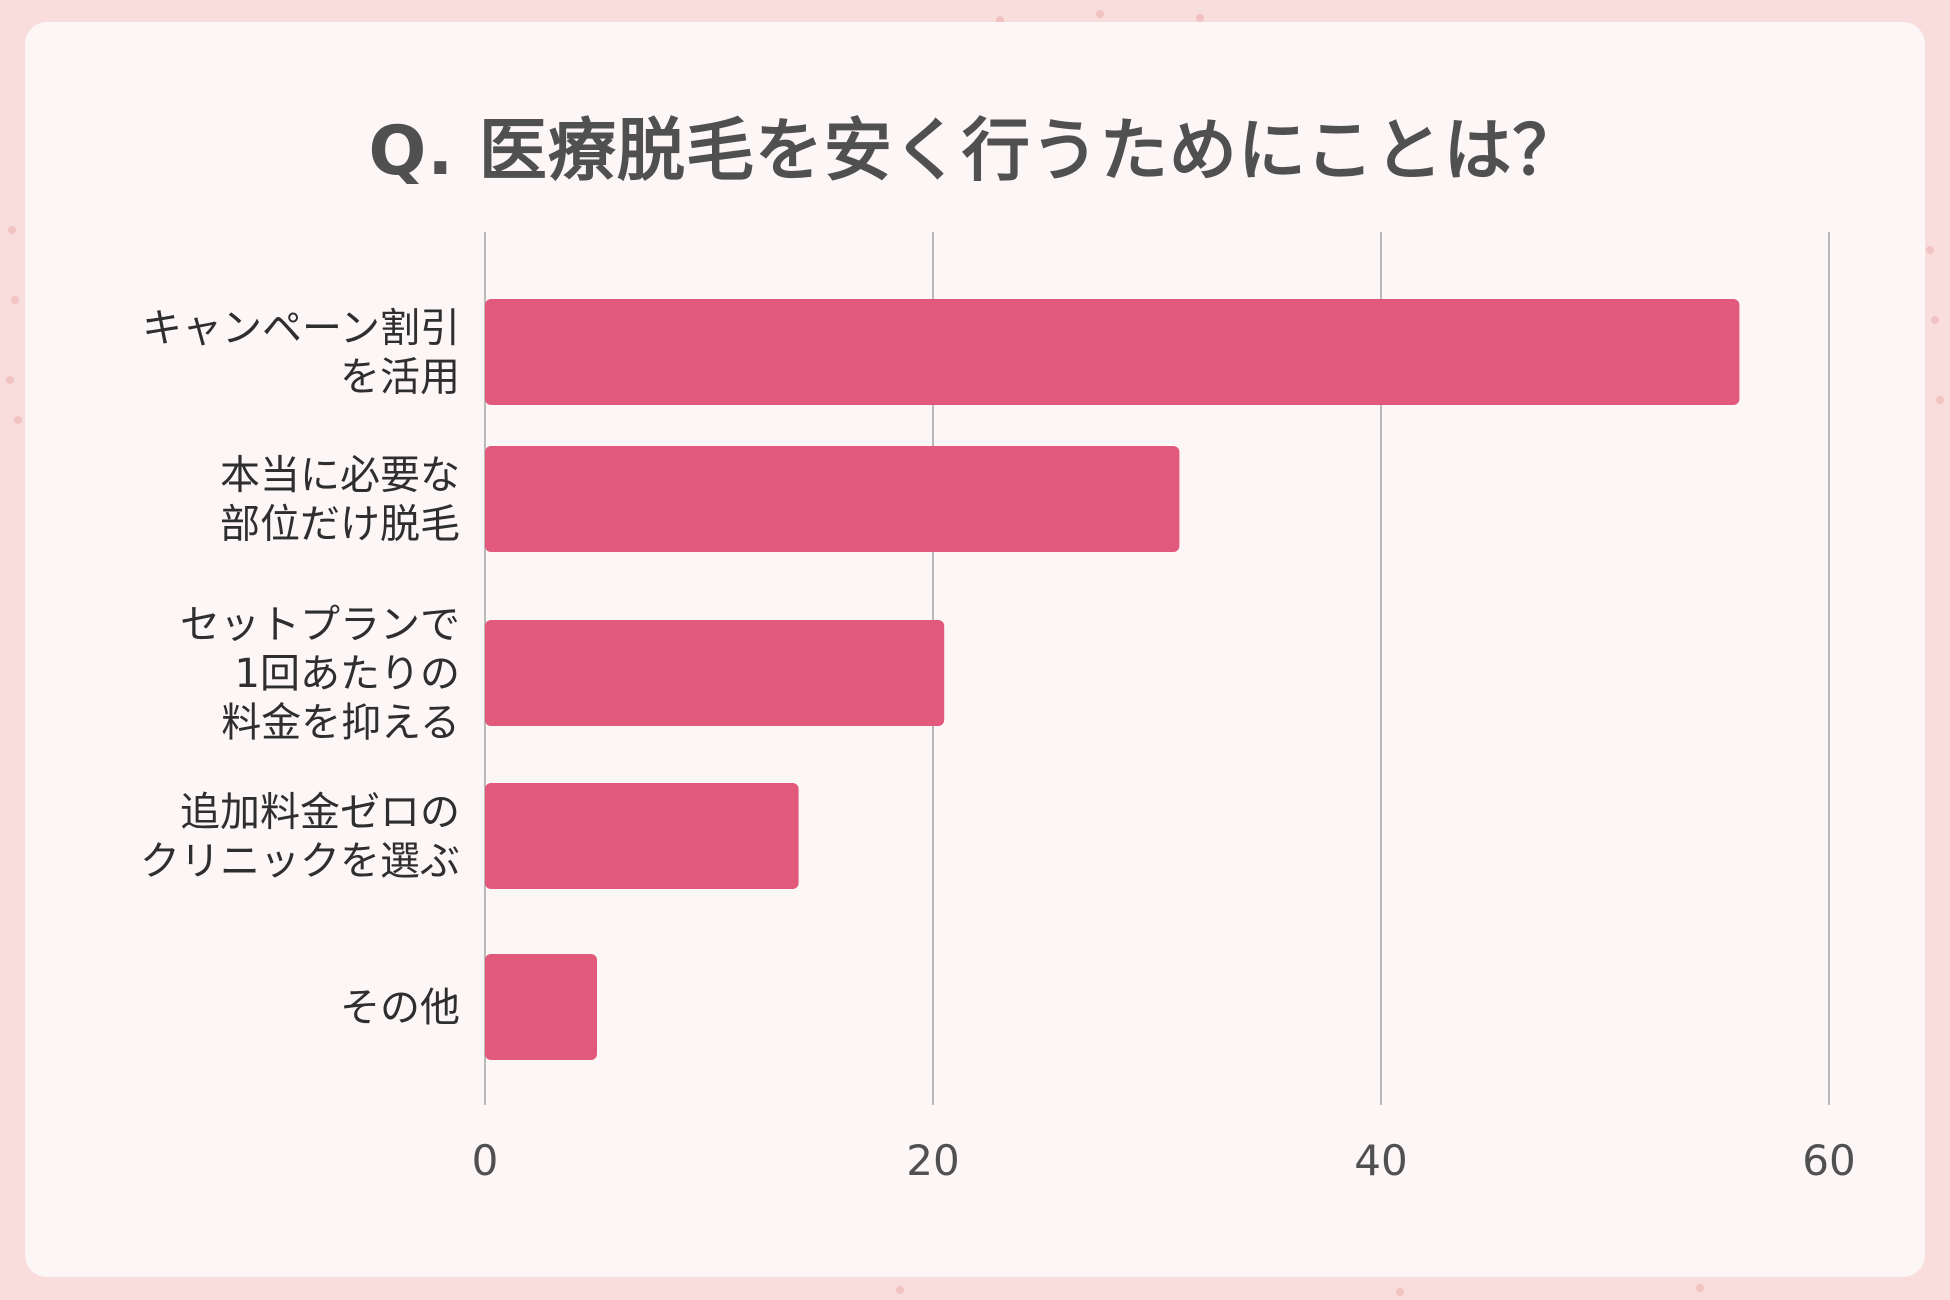  What do you see at coordinates (400, 378) in the screenshot?
I see `category-label: を活用` at bounding box center [400, 378].